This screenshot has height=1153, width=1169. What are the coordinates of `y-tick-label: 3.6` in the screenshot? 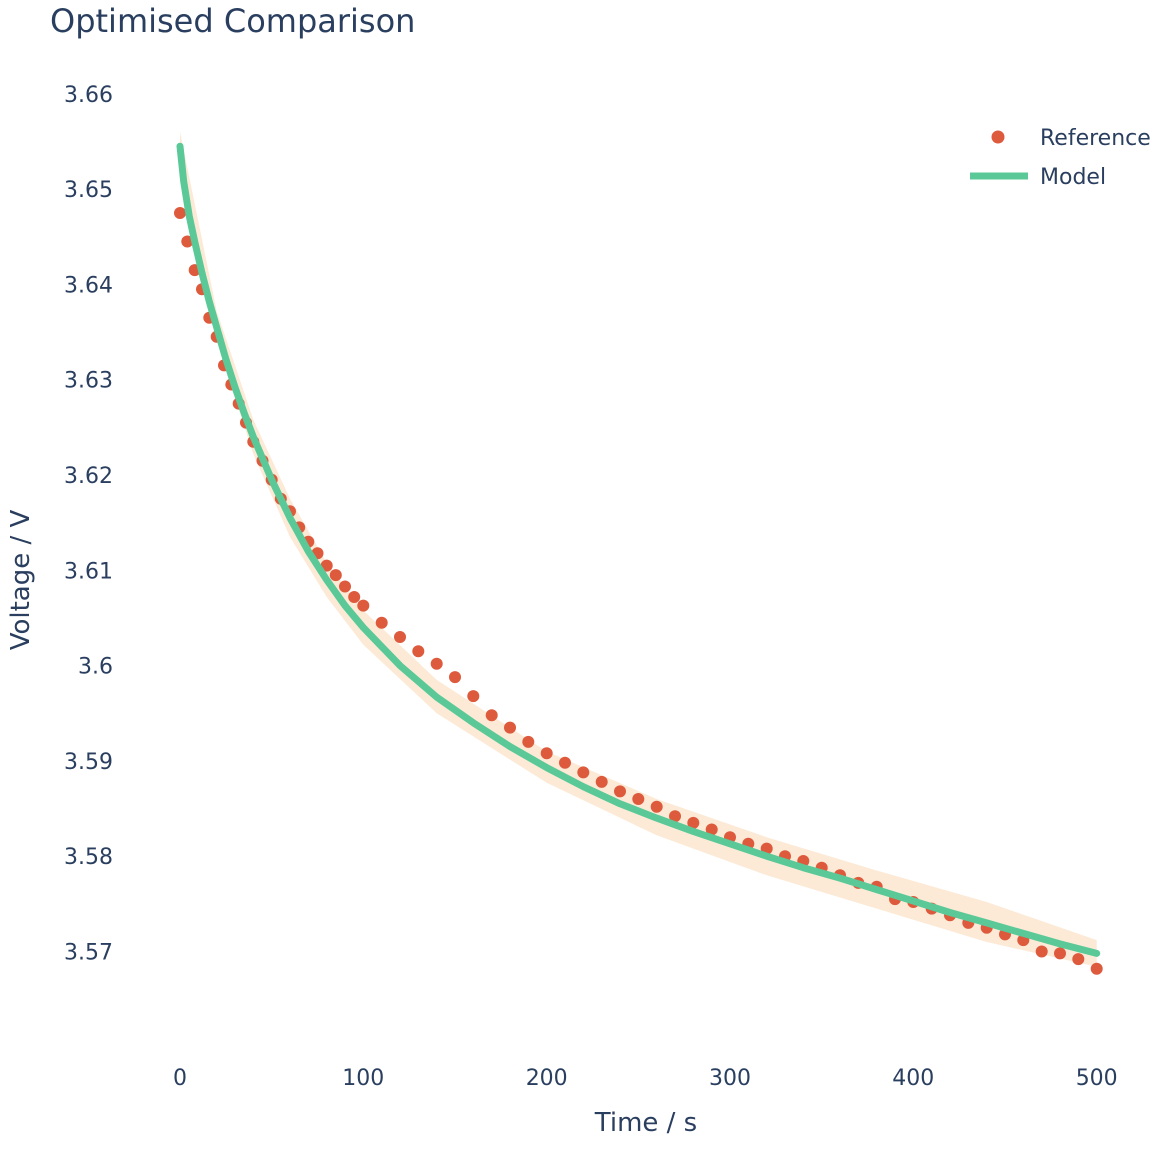 It's located at (95, 667).